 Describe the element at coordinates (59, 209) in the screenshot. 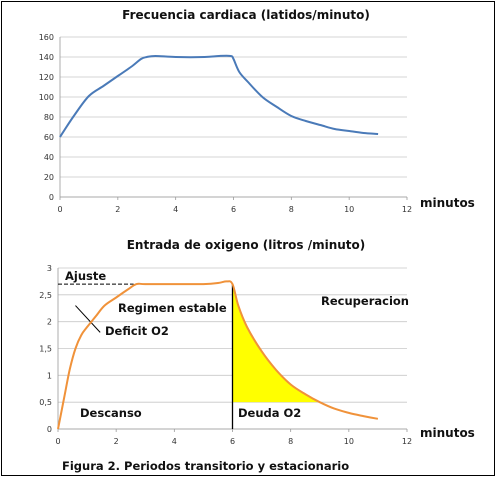

I see `heart-rate-x-tick-label: 0` at that location.